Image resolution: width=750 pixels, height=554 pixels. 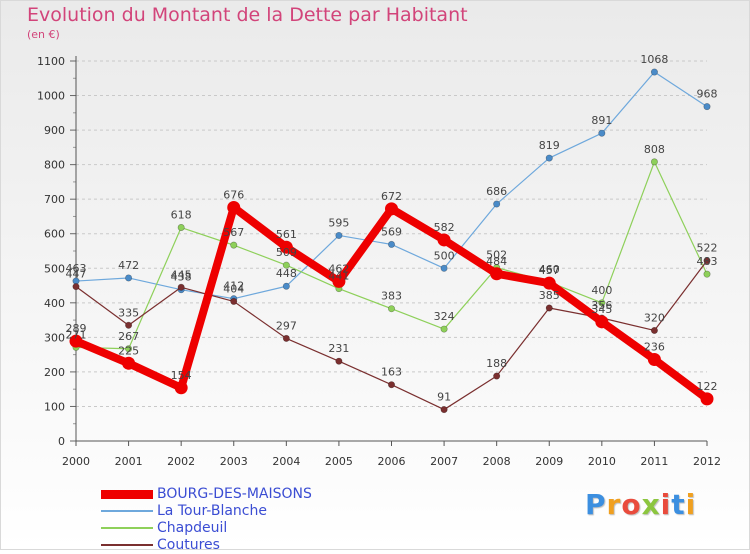 I want to click on point-coutures-2006, so click(x=391, y=385).